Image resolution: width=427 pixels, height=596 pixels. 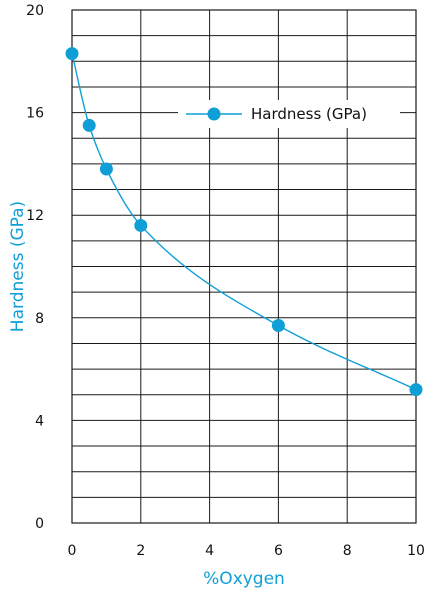 What do you see at coordinates (39, 421) in the screenshot?
I see `y-tick-label: 4` at bounding box center [39, 421].